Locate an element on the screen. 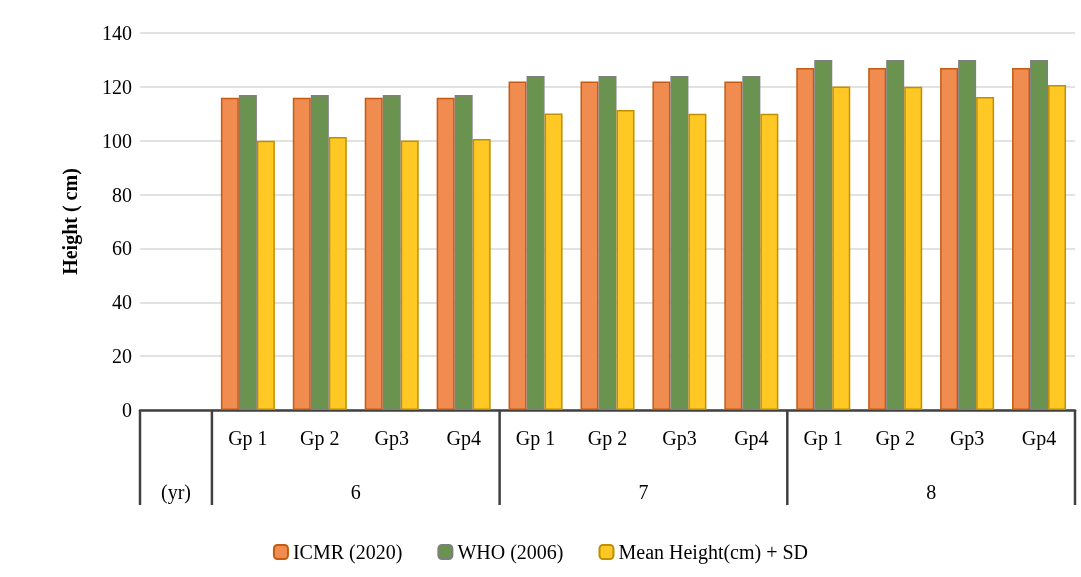 The image size is (1081, 577). text: (yr) is located at coordinates (175, 492).